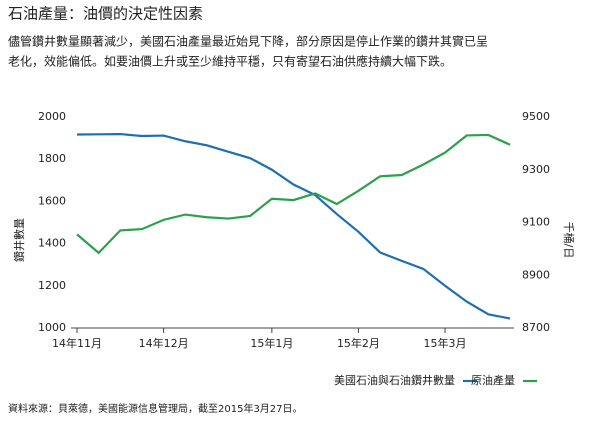 The width and height of the screenshot is (590, 429). What do you see at coordinates (394, 380) in the screenshot?
I see `legend-label: 美國石油與石油鑽井數量` at bounding box center [394, 380].